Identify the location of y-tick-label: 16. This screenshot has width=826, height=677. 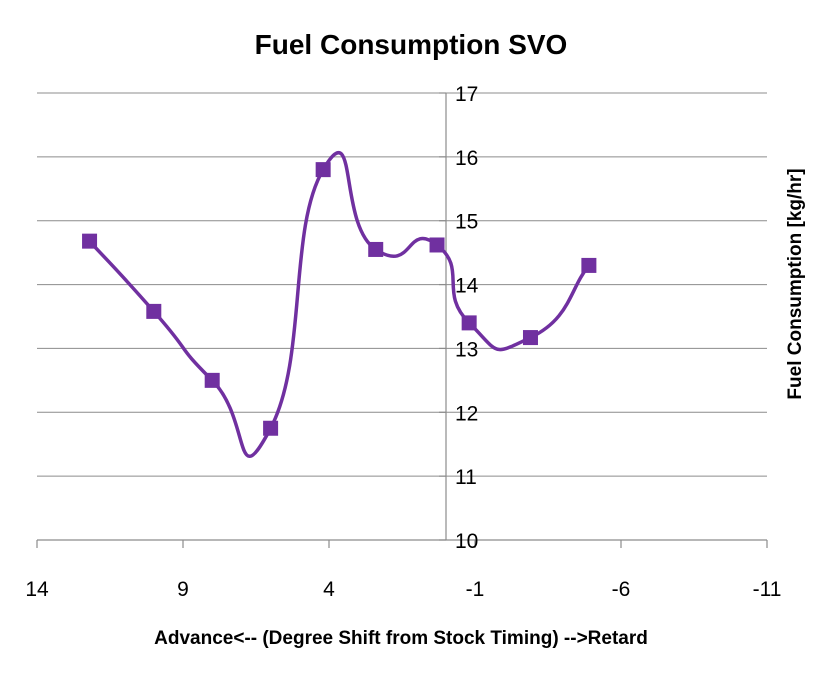
(466, 158).